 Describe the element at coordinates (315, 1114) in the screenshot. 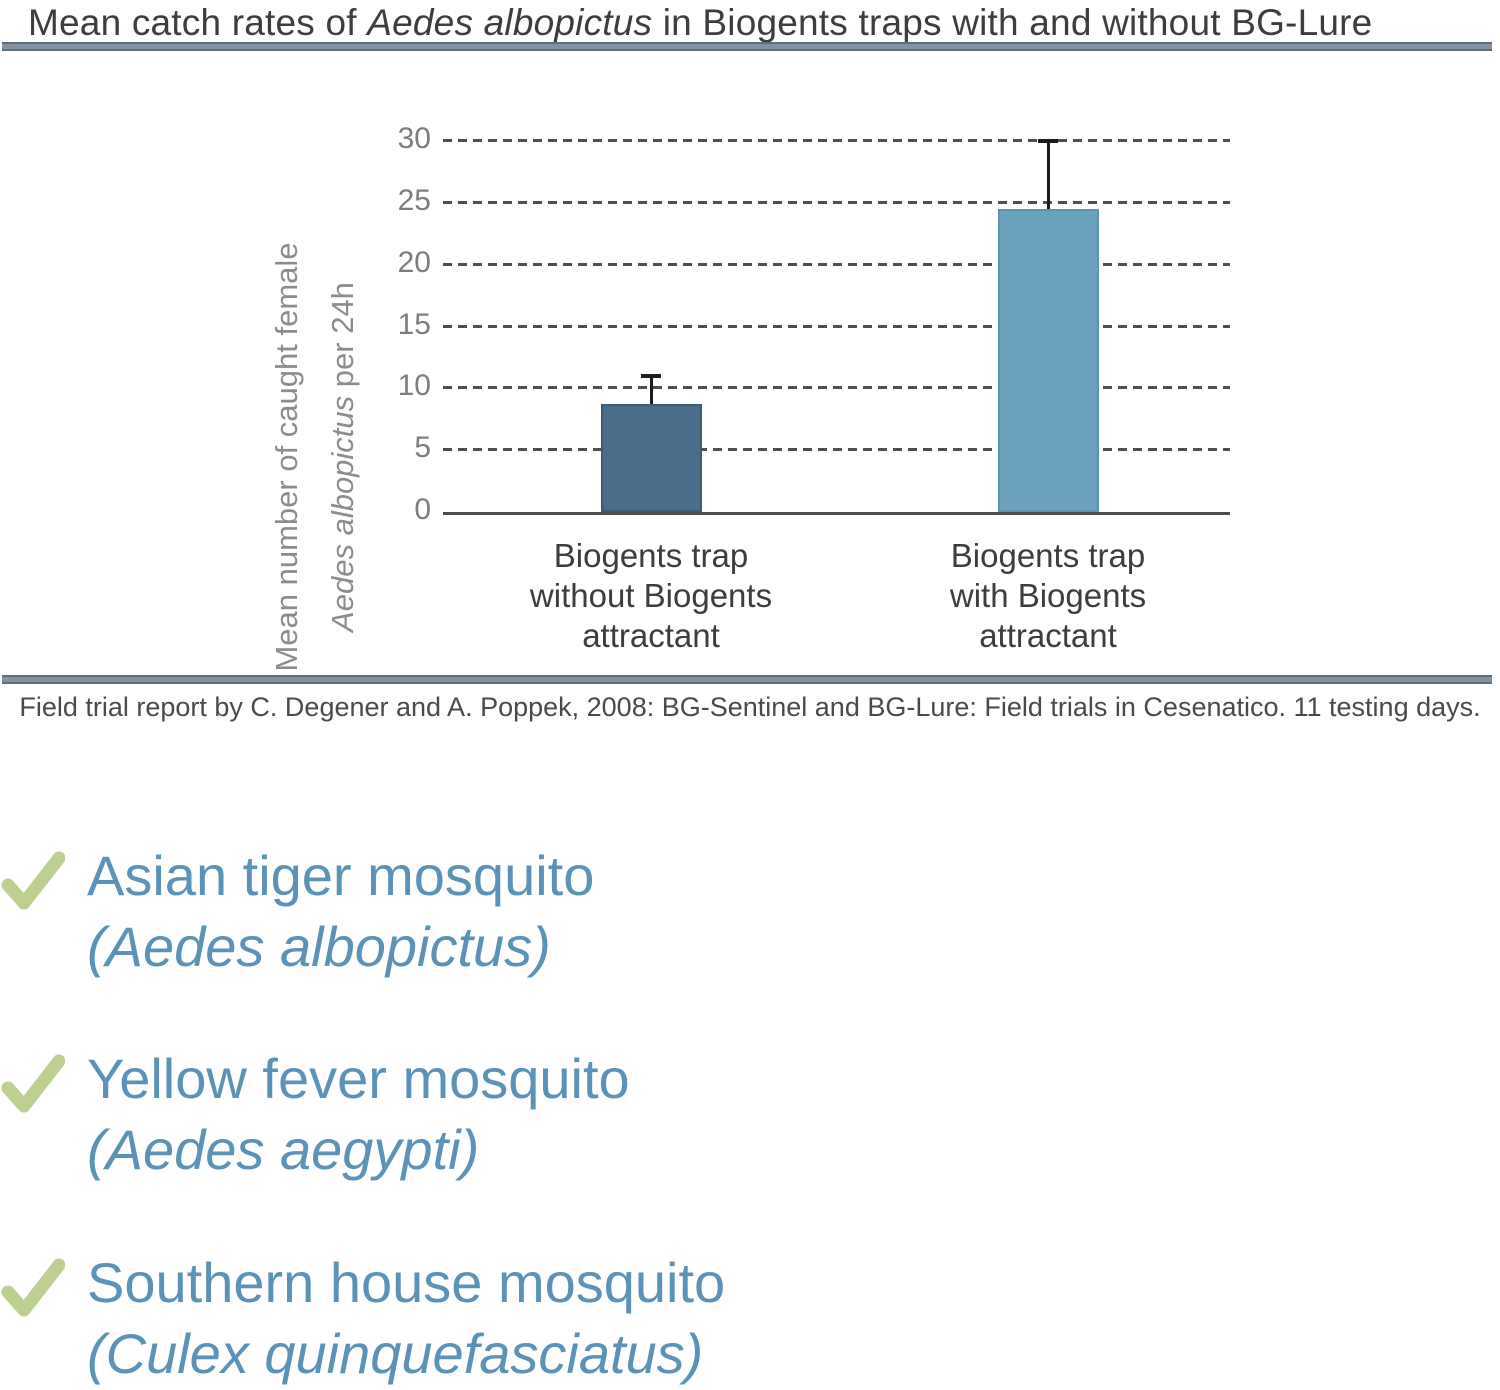

I see `checklist-item-yellow-fever-mosquito: Yellow fever mosquito (Aedes aegypti)` at that location.